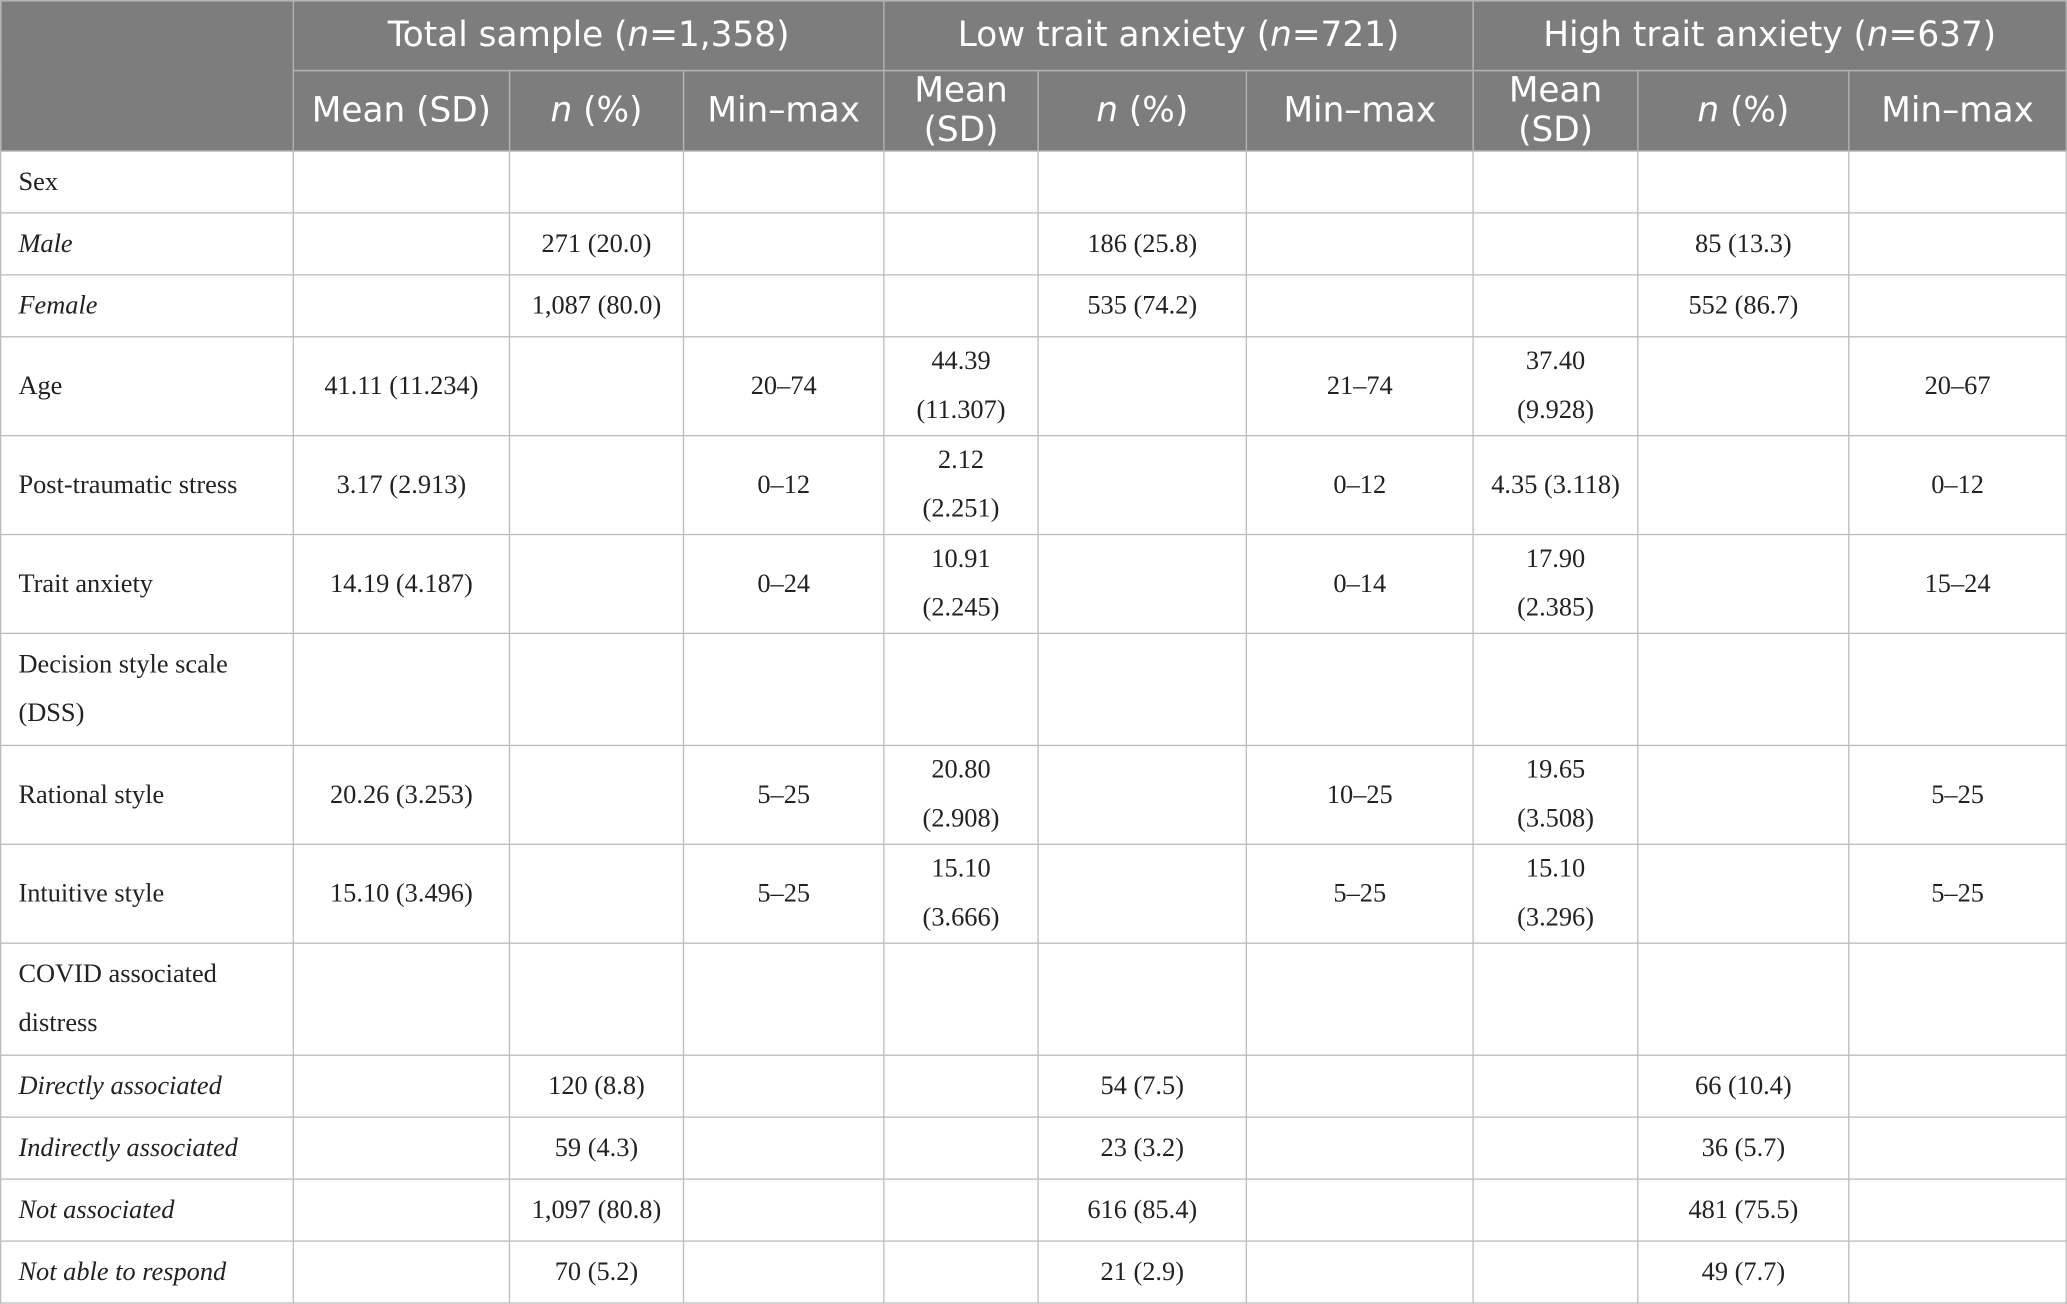  I want to click on row-label: Rational style, so click(147, 794).